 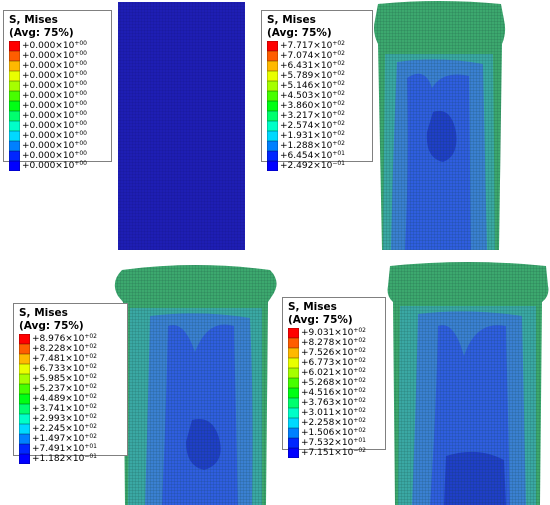 What do you see at coordinates (334, 333) in the screenshot?
I see `legend-row: +9.031×10+02` at bounding box center [334, 333].